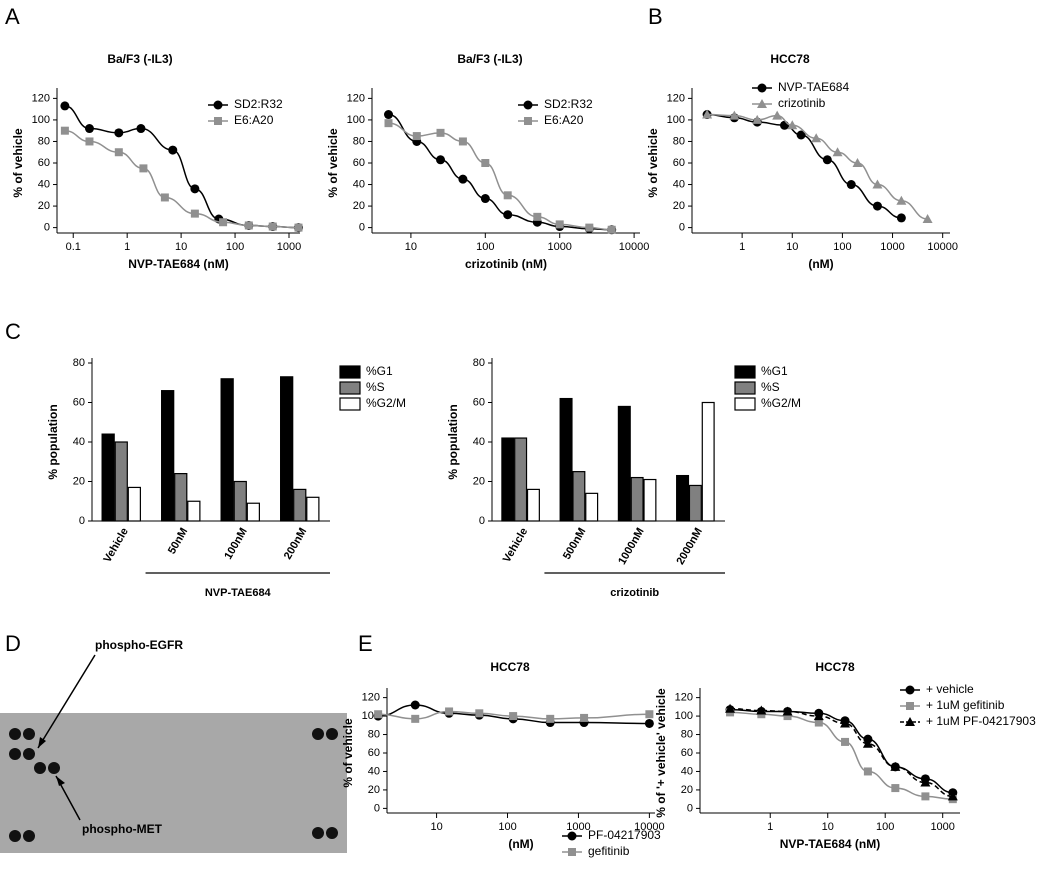 This screenshot has height=879, width=1050. What do you see at coordinates (649, 827) in the screenshot?
I see `x-tick-label: 10000` at bounding box center [649, 827].